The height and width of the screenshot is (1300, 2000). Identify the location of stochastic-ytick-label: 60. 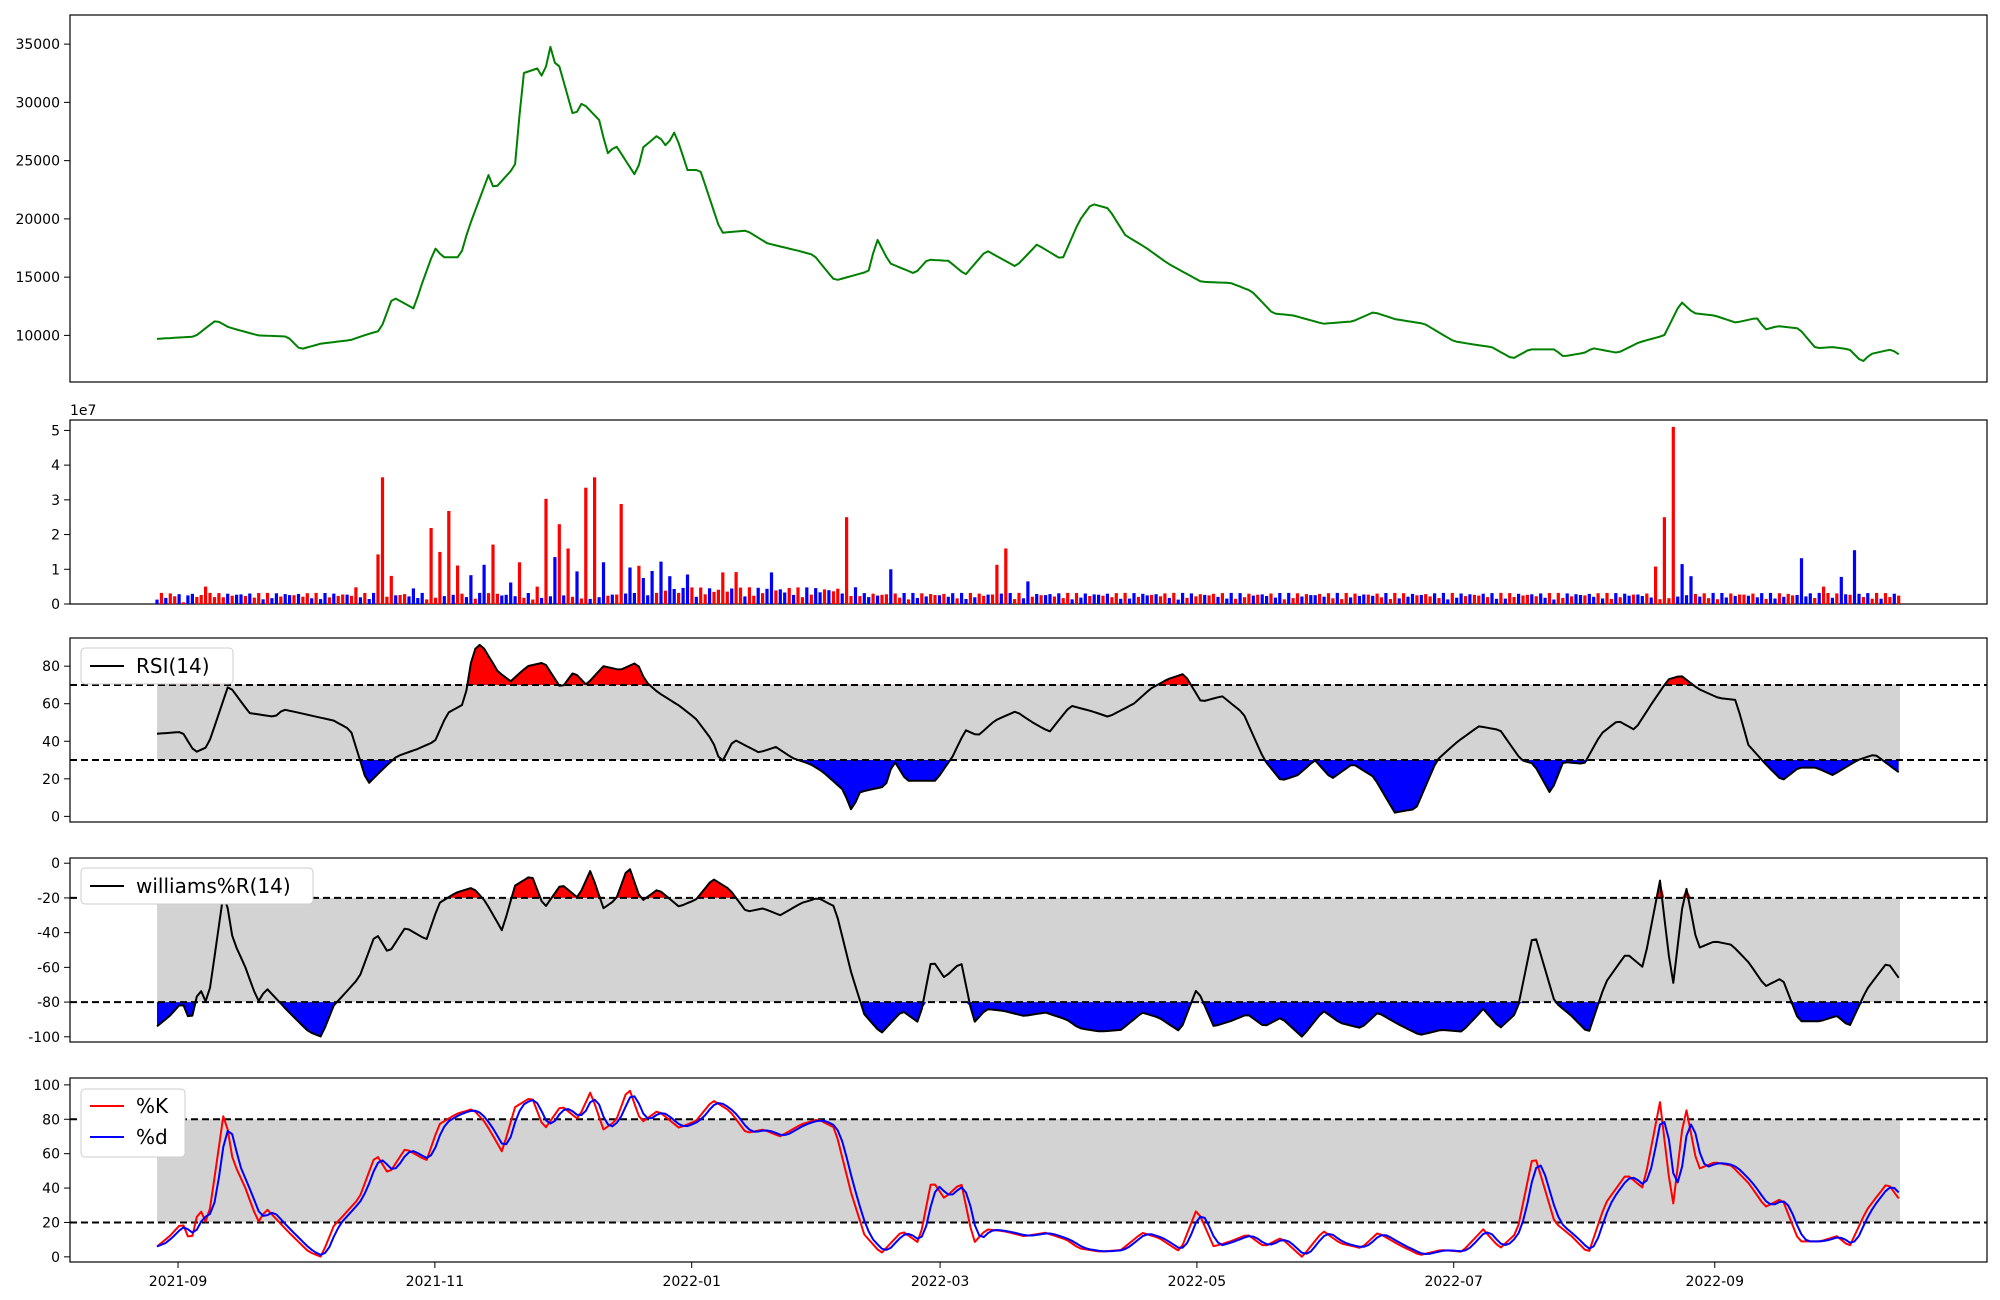
(51, 1155).